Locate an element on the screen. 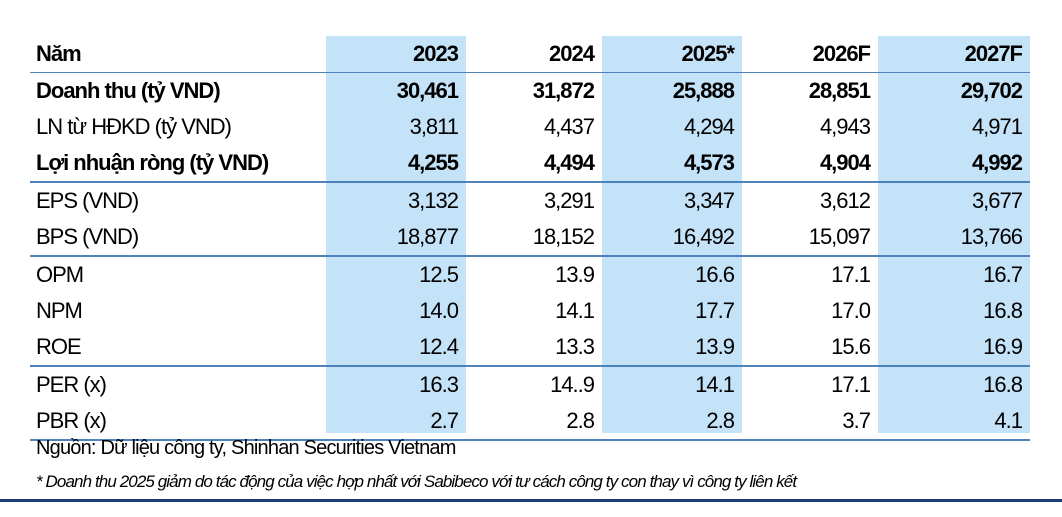  cell-value: 18,877 is located at coordinates (427, 236).